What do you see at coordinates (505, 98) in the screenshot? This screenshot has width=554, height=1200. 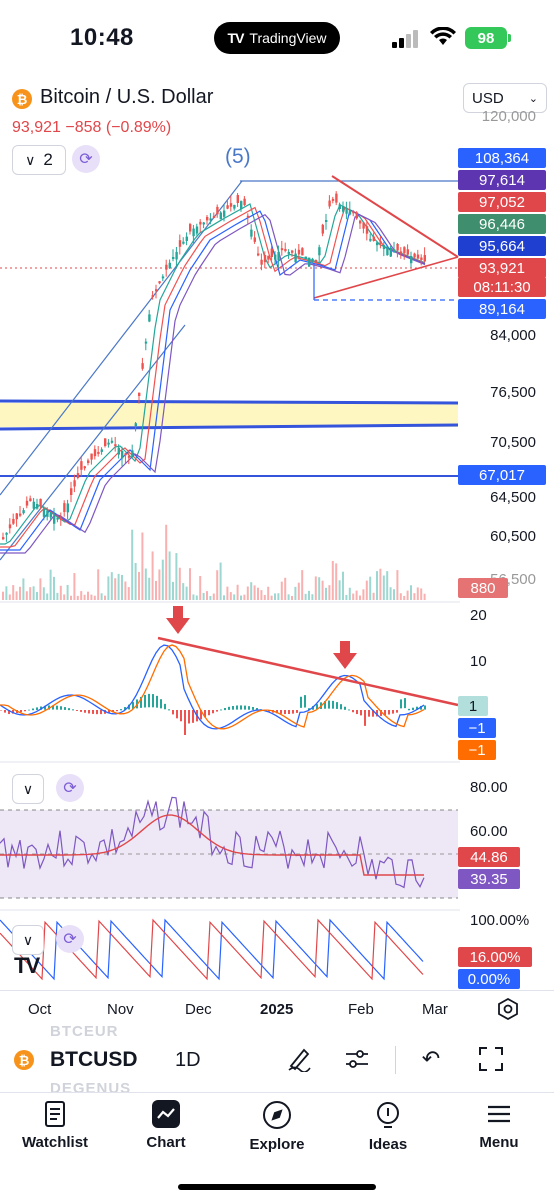 I see `currency-select: USD ⌄` at bounding box center [505, 98].